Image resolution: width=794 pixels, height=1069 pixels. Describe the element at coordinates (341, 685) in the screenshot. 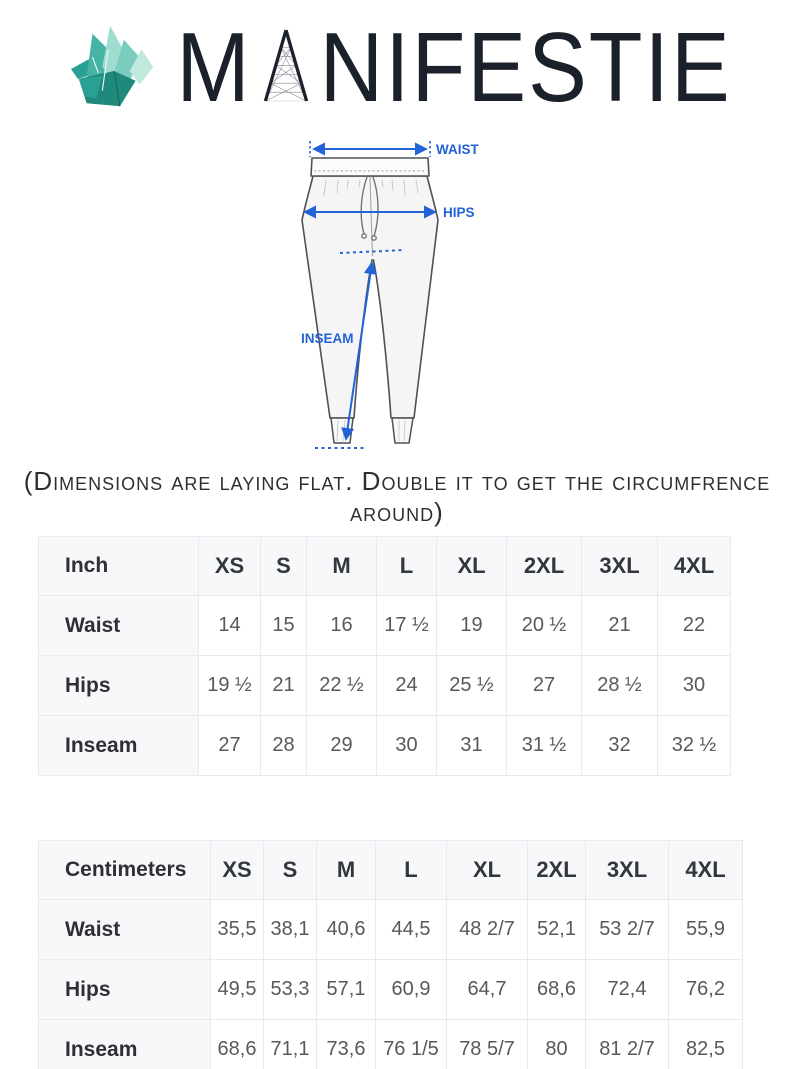

I see `cell-value: 22 ½` at that location.